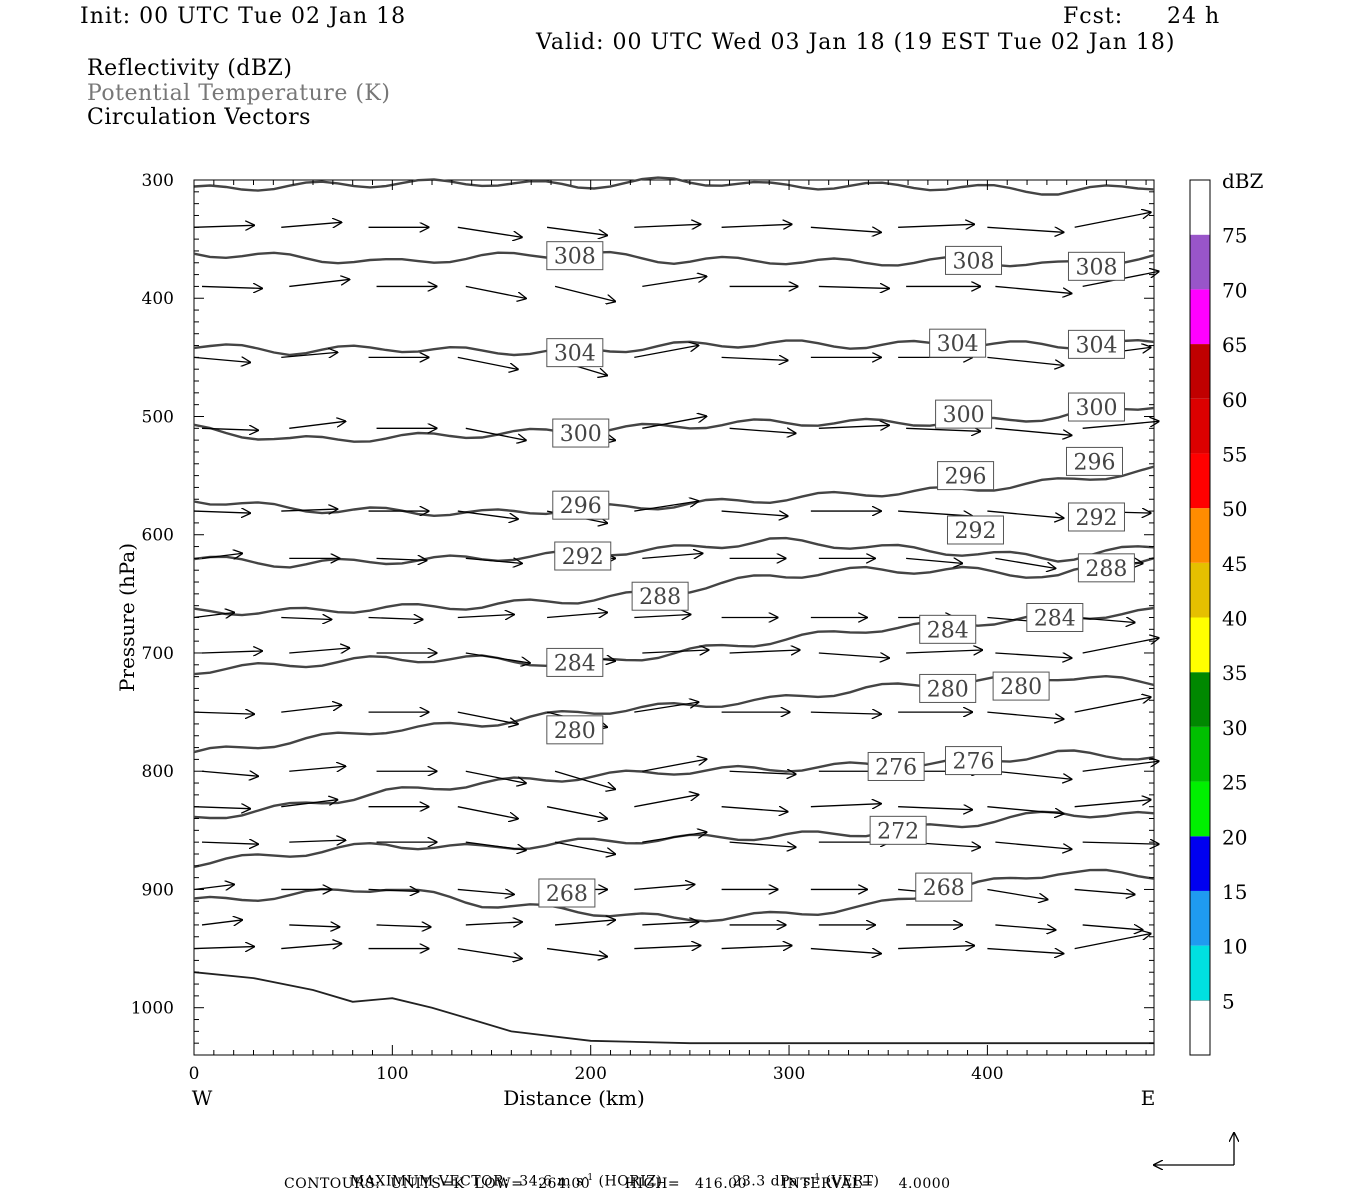 The image size is (1350, 1200). What do you see at coordinates (987, 1074) in the screenshot?
I see `x-tick-label: 400` at bounding box center [987, 1074].